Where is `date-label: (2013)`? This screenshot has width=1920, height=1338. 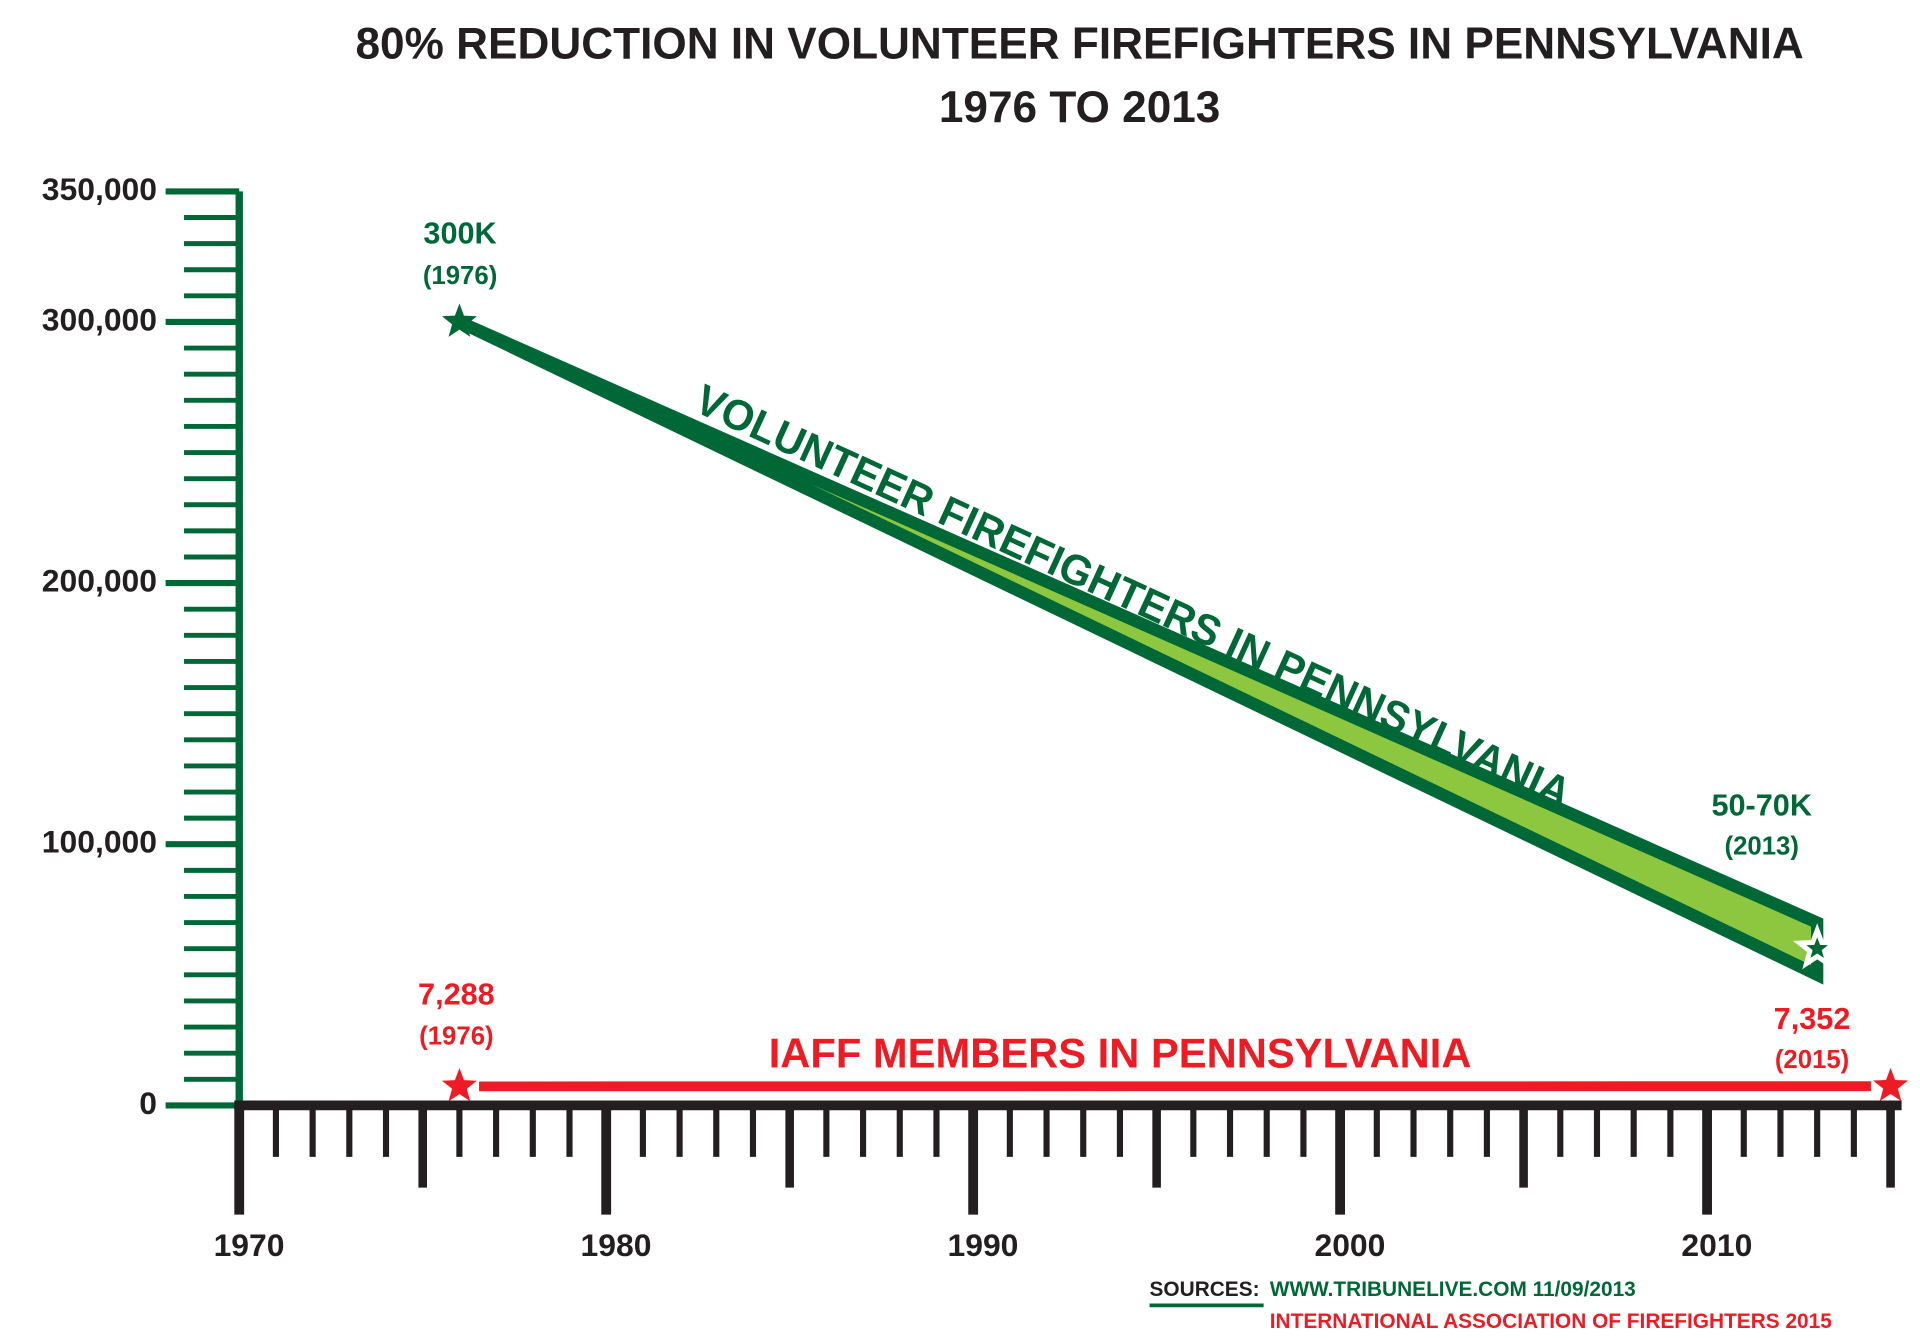 date-label: (2013) is located at coordinates (1762, 847).